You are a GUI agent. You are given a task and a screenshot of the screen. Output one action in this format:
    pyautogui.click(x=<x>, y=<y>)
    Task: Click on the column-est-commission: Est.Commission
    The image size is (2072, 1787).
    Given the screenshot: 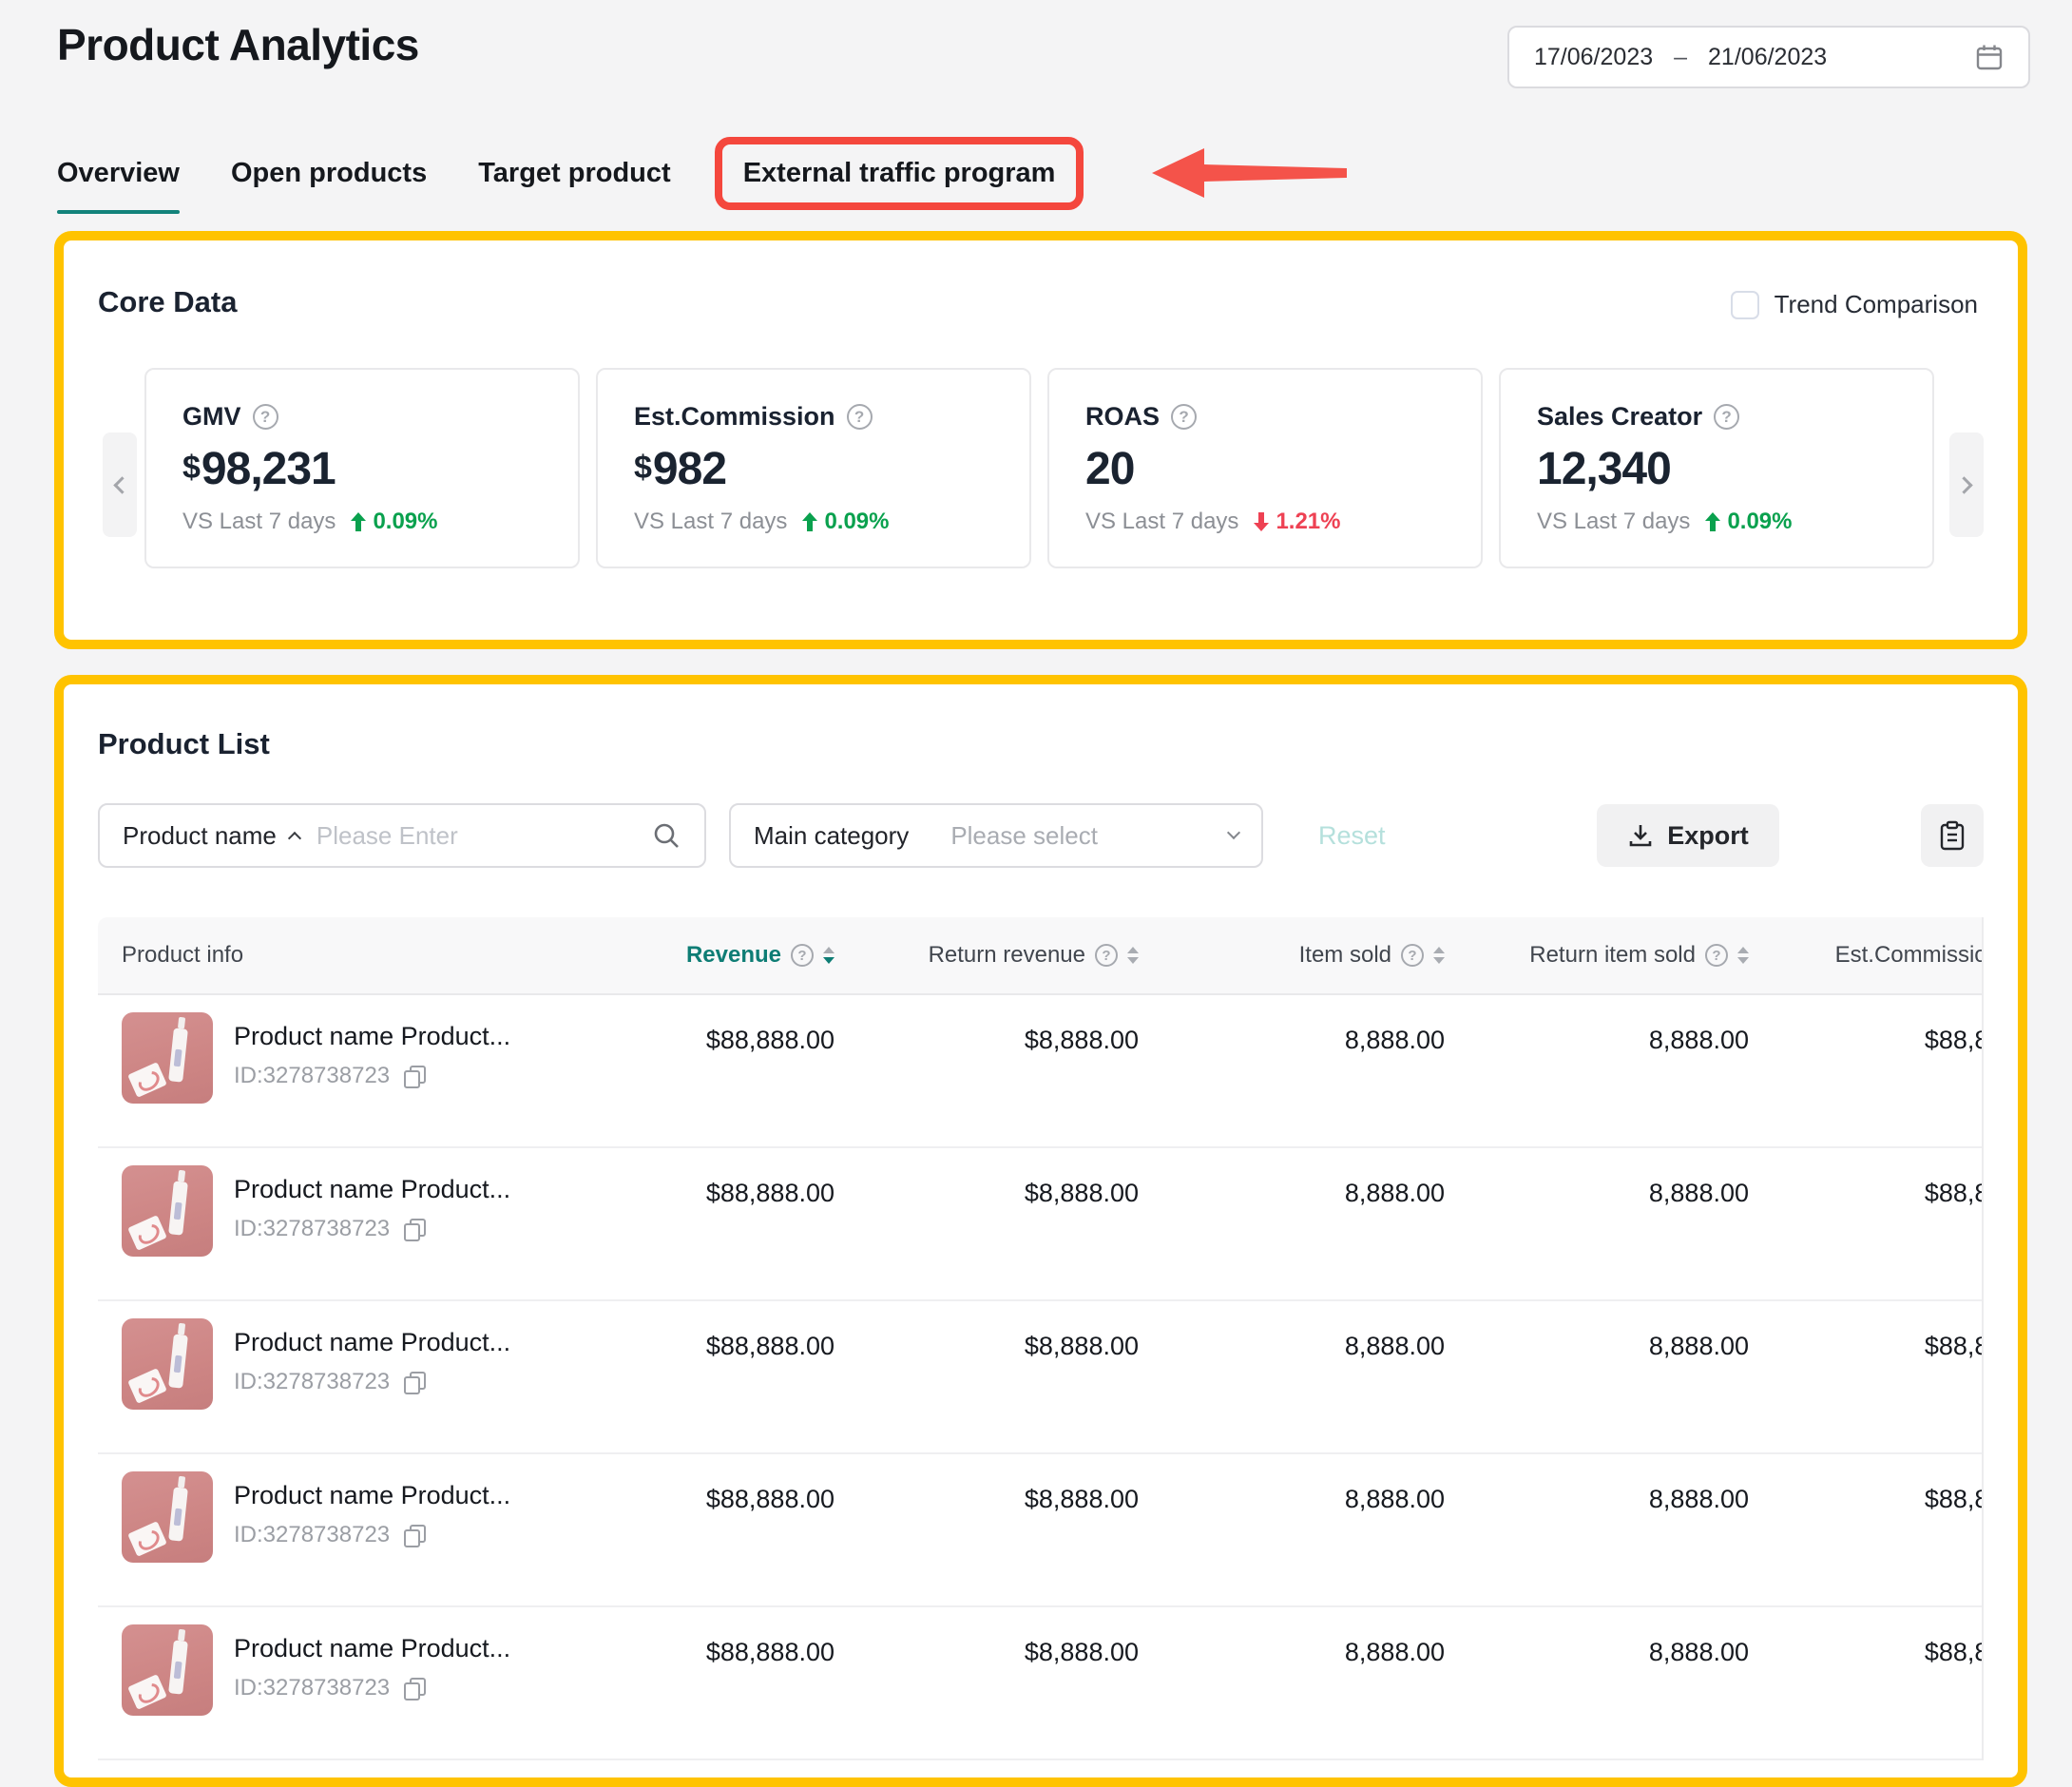 What is the action you would take?
    pyautogui.click(x=1865, y=955)
    